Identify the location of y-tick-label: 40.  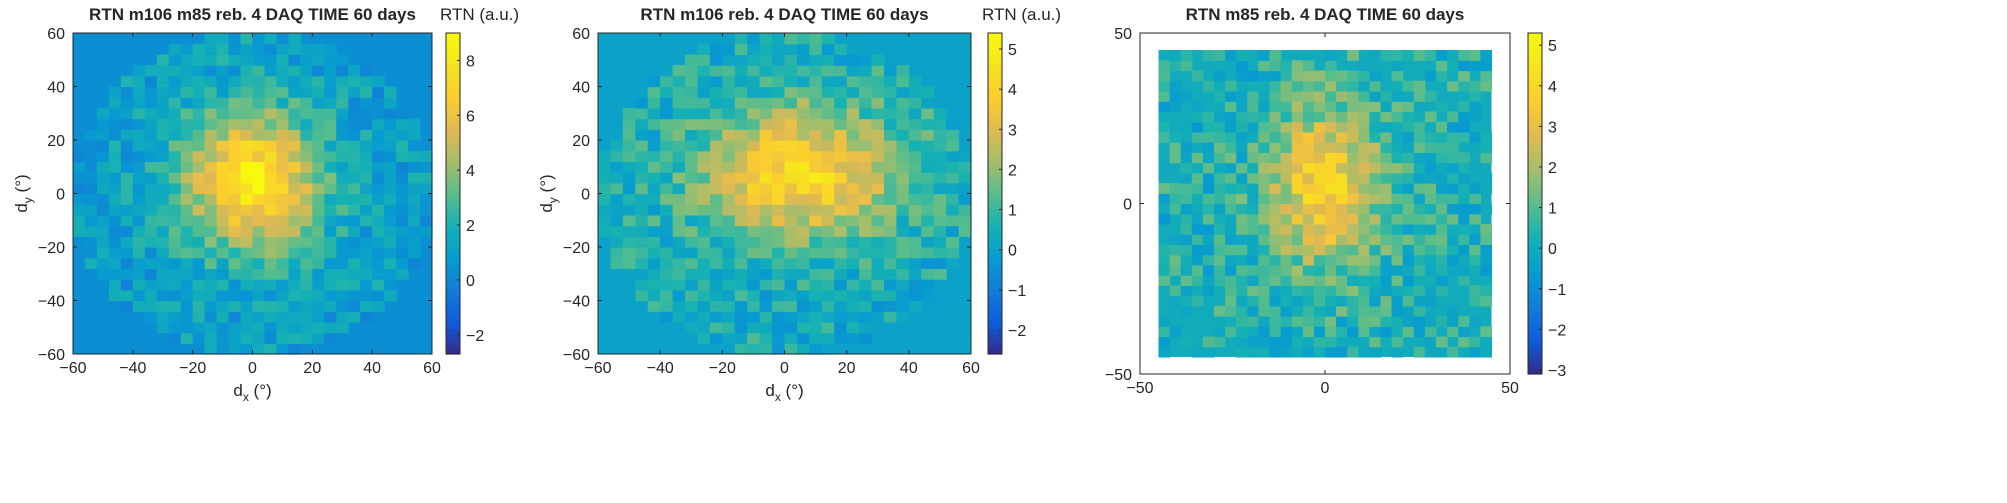
(581, 88).